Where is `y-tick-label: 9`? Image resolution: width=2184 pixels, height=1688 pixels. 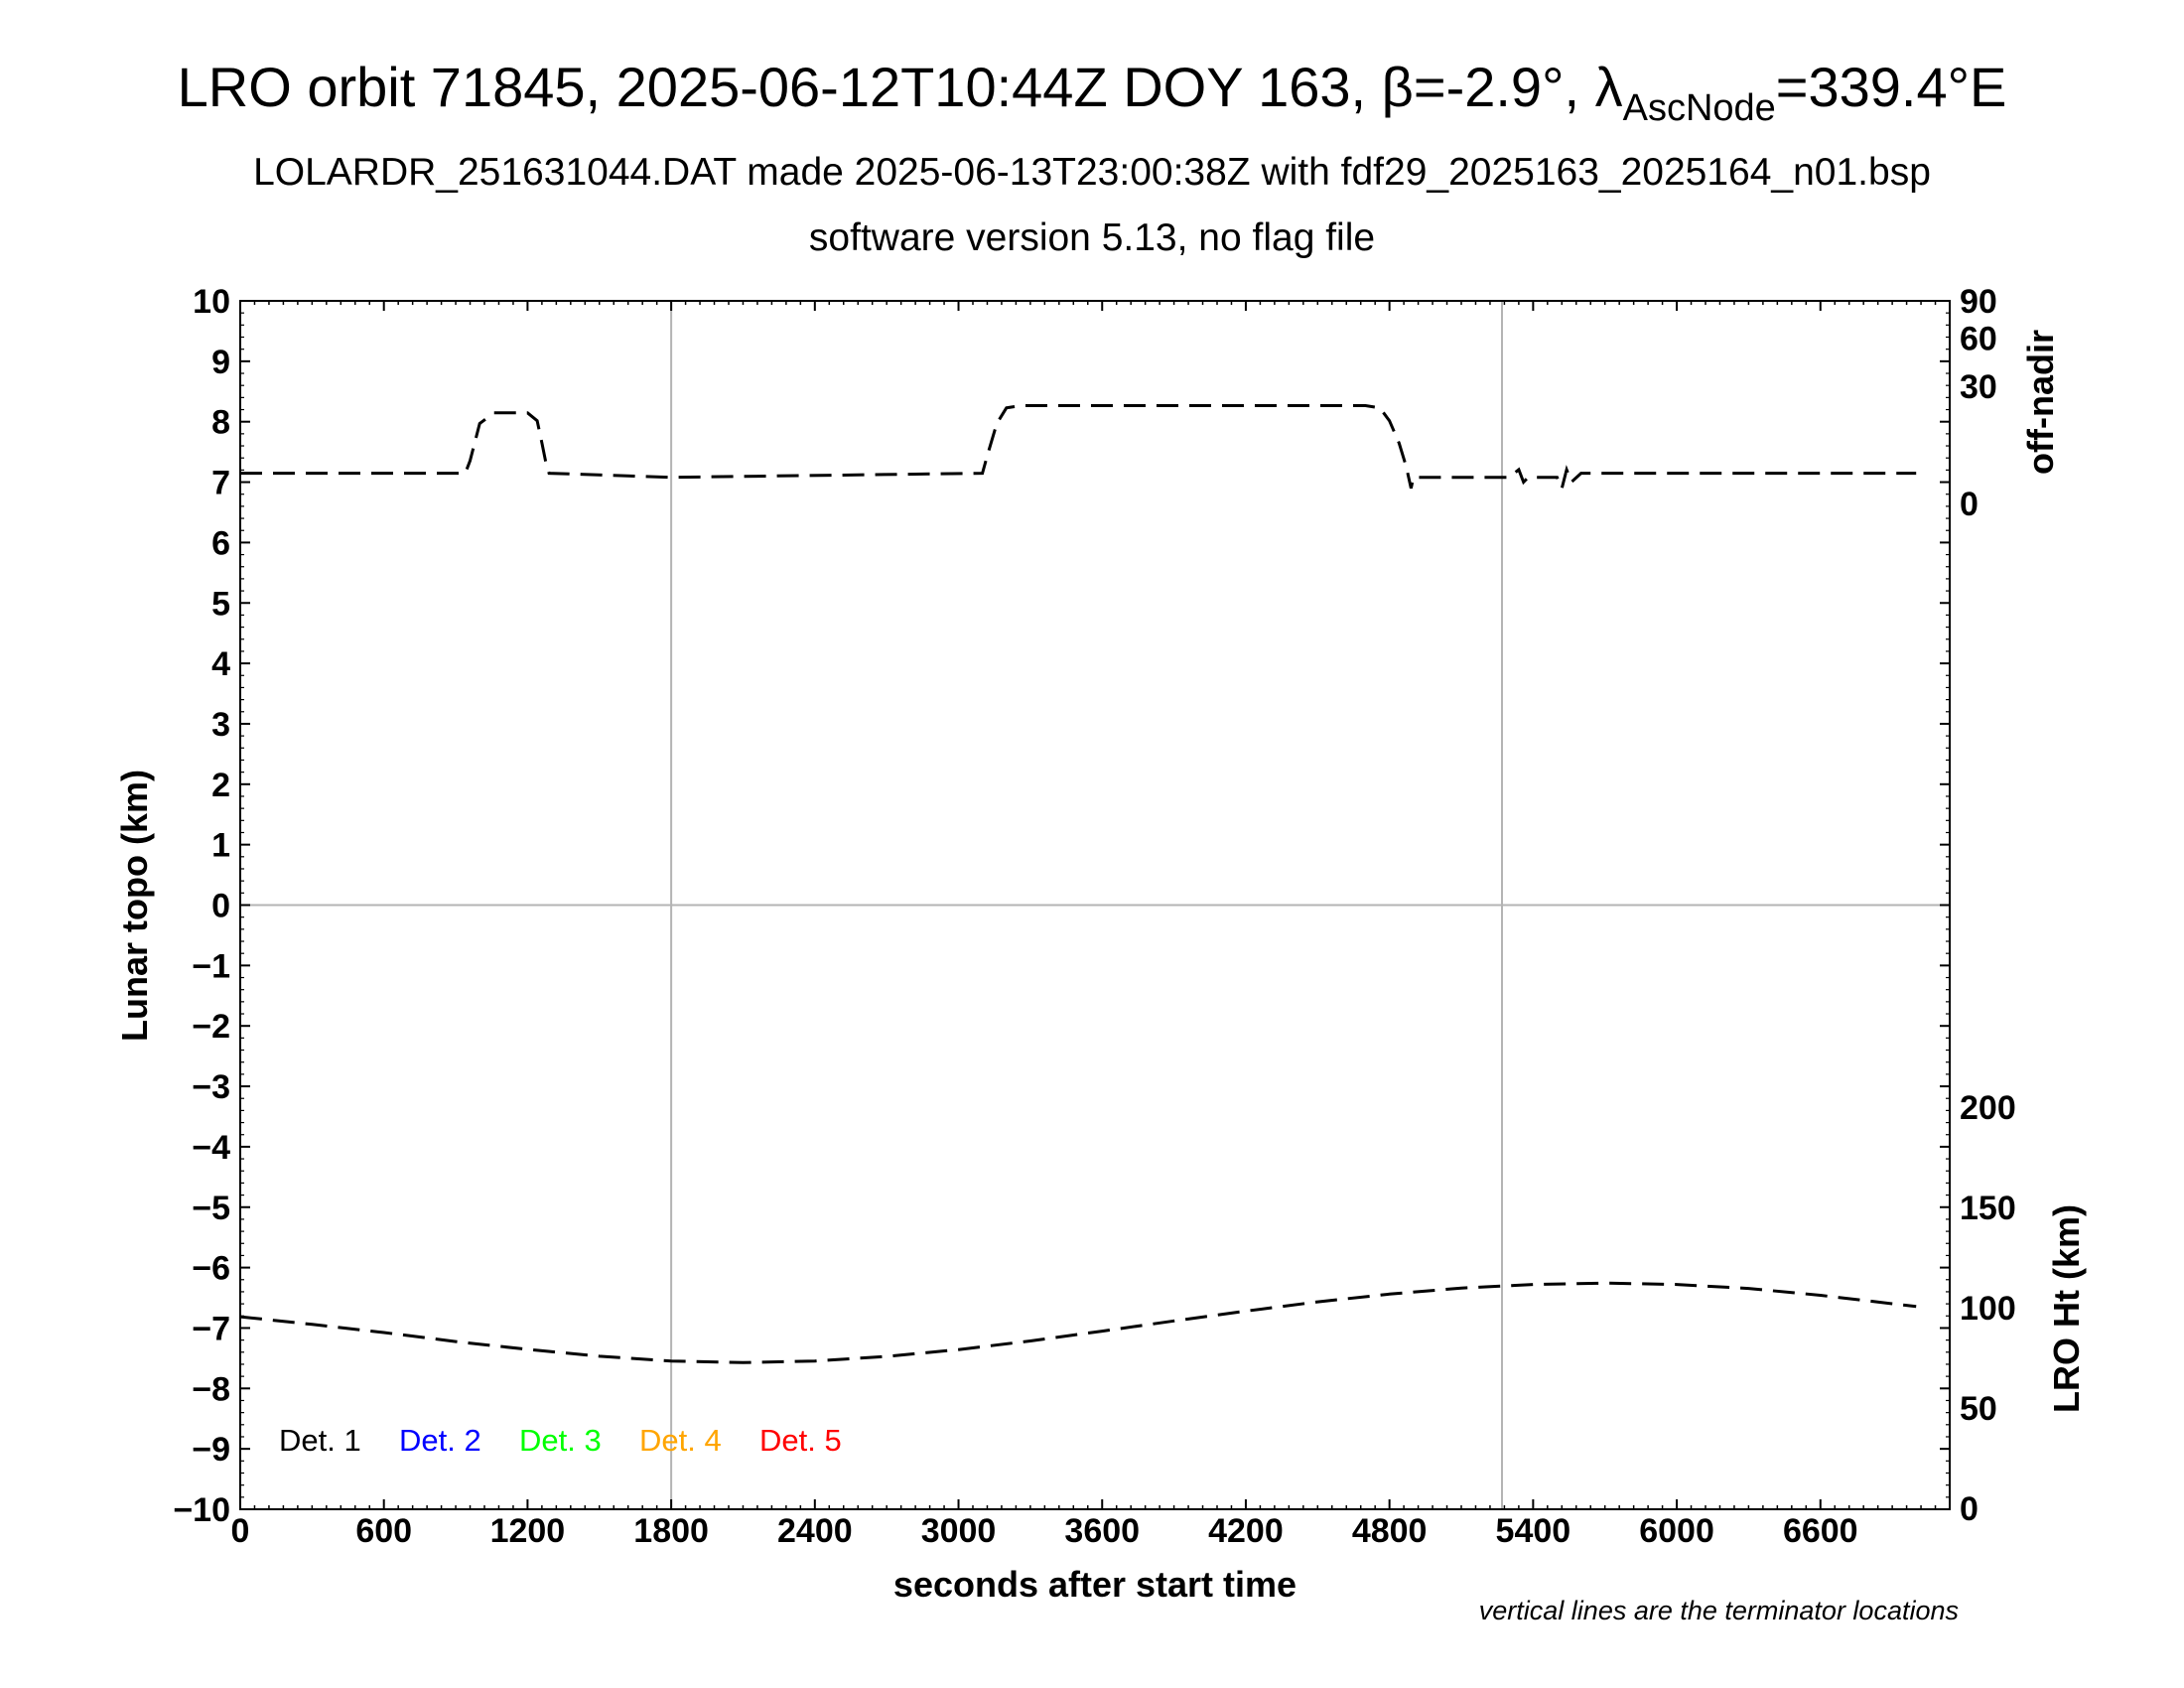
y-tick-label: 9 is located at coordinates (220, 362).